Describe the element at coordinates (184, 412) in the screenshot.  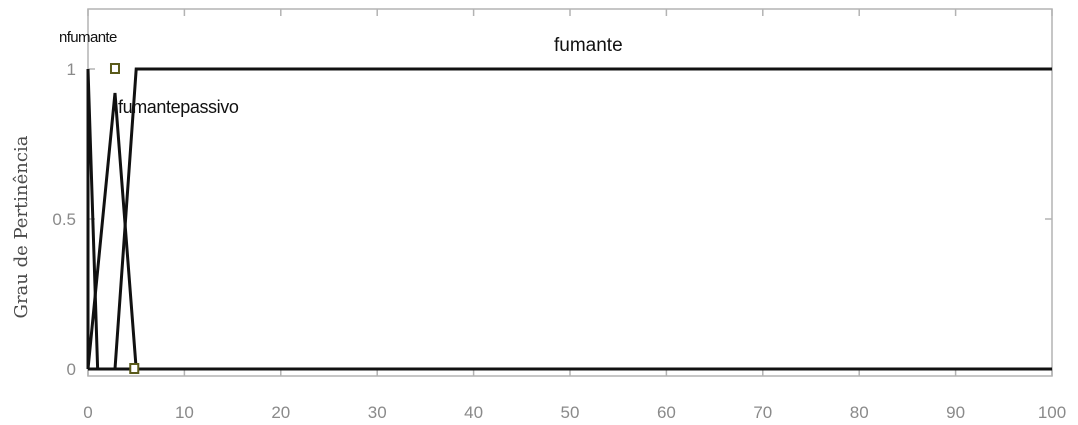
I see `x-tick-label: 10` at that location.